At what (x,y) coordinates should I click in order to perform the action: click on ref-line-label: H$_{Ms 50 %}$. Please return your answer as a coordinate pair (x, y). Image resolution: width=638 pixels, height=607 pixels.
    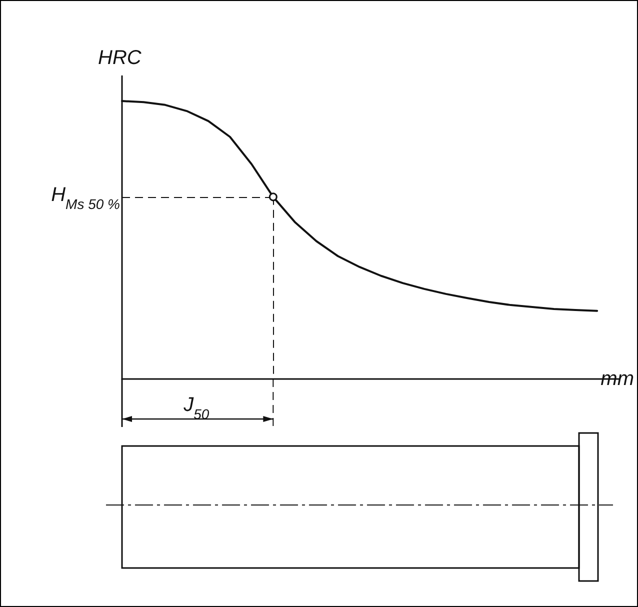
    Looking at the image, I should click on (85, 198).